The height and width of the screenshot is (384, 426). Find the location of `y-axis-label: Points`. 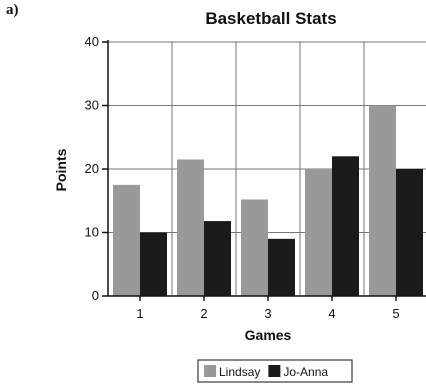

y-axis-label: Points is located at coordinates (61, 169).